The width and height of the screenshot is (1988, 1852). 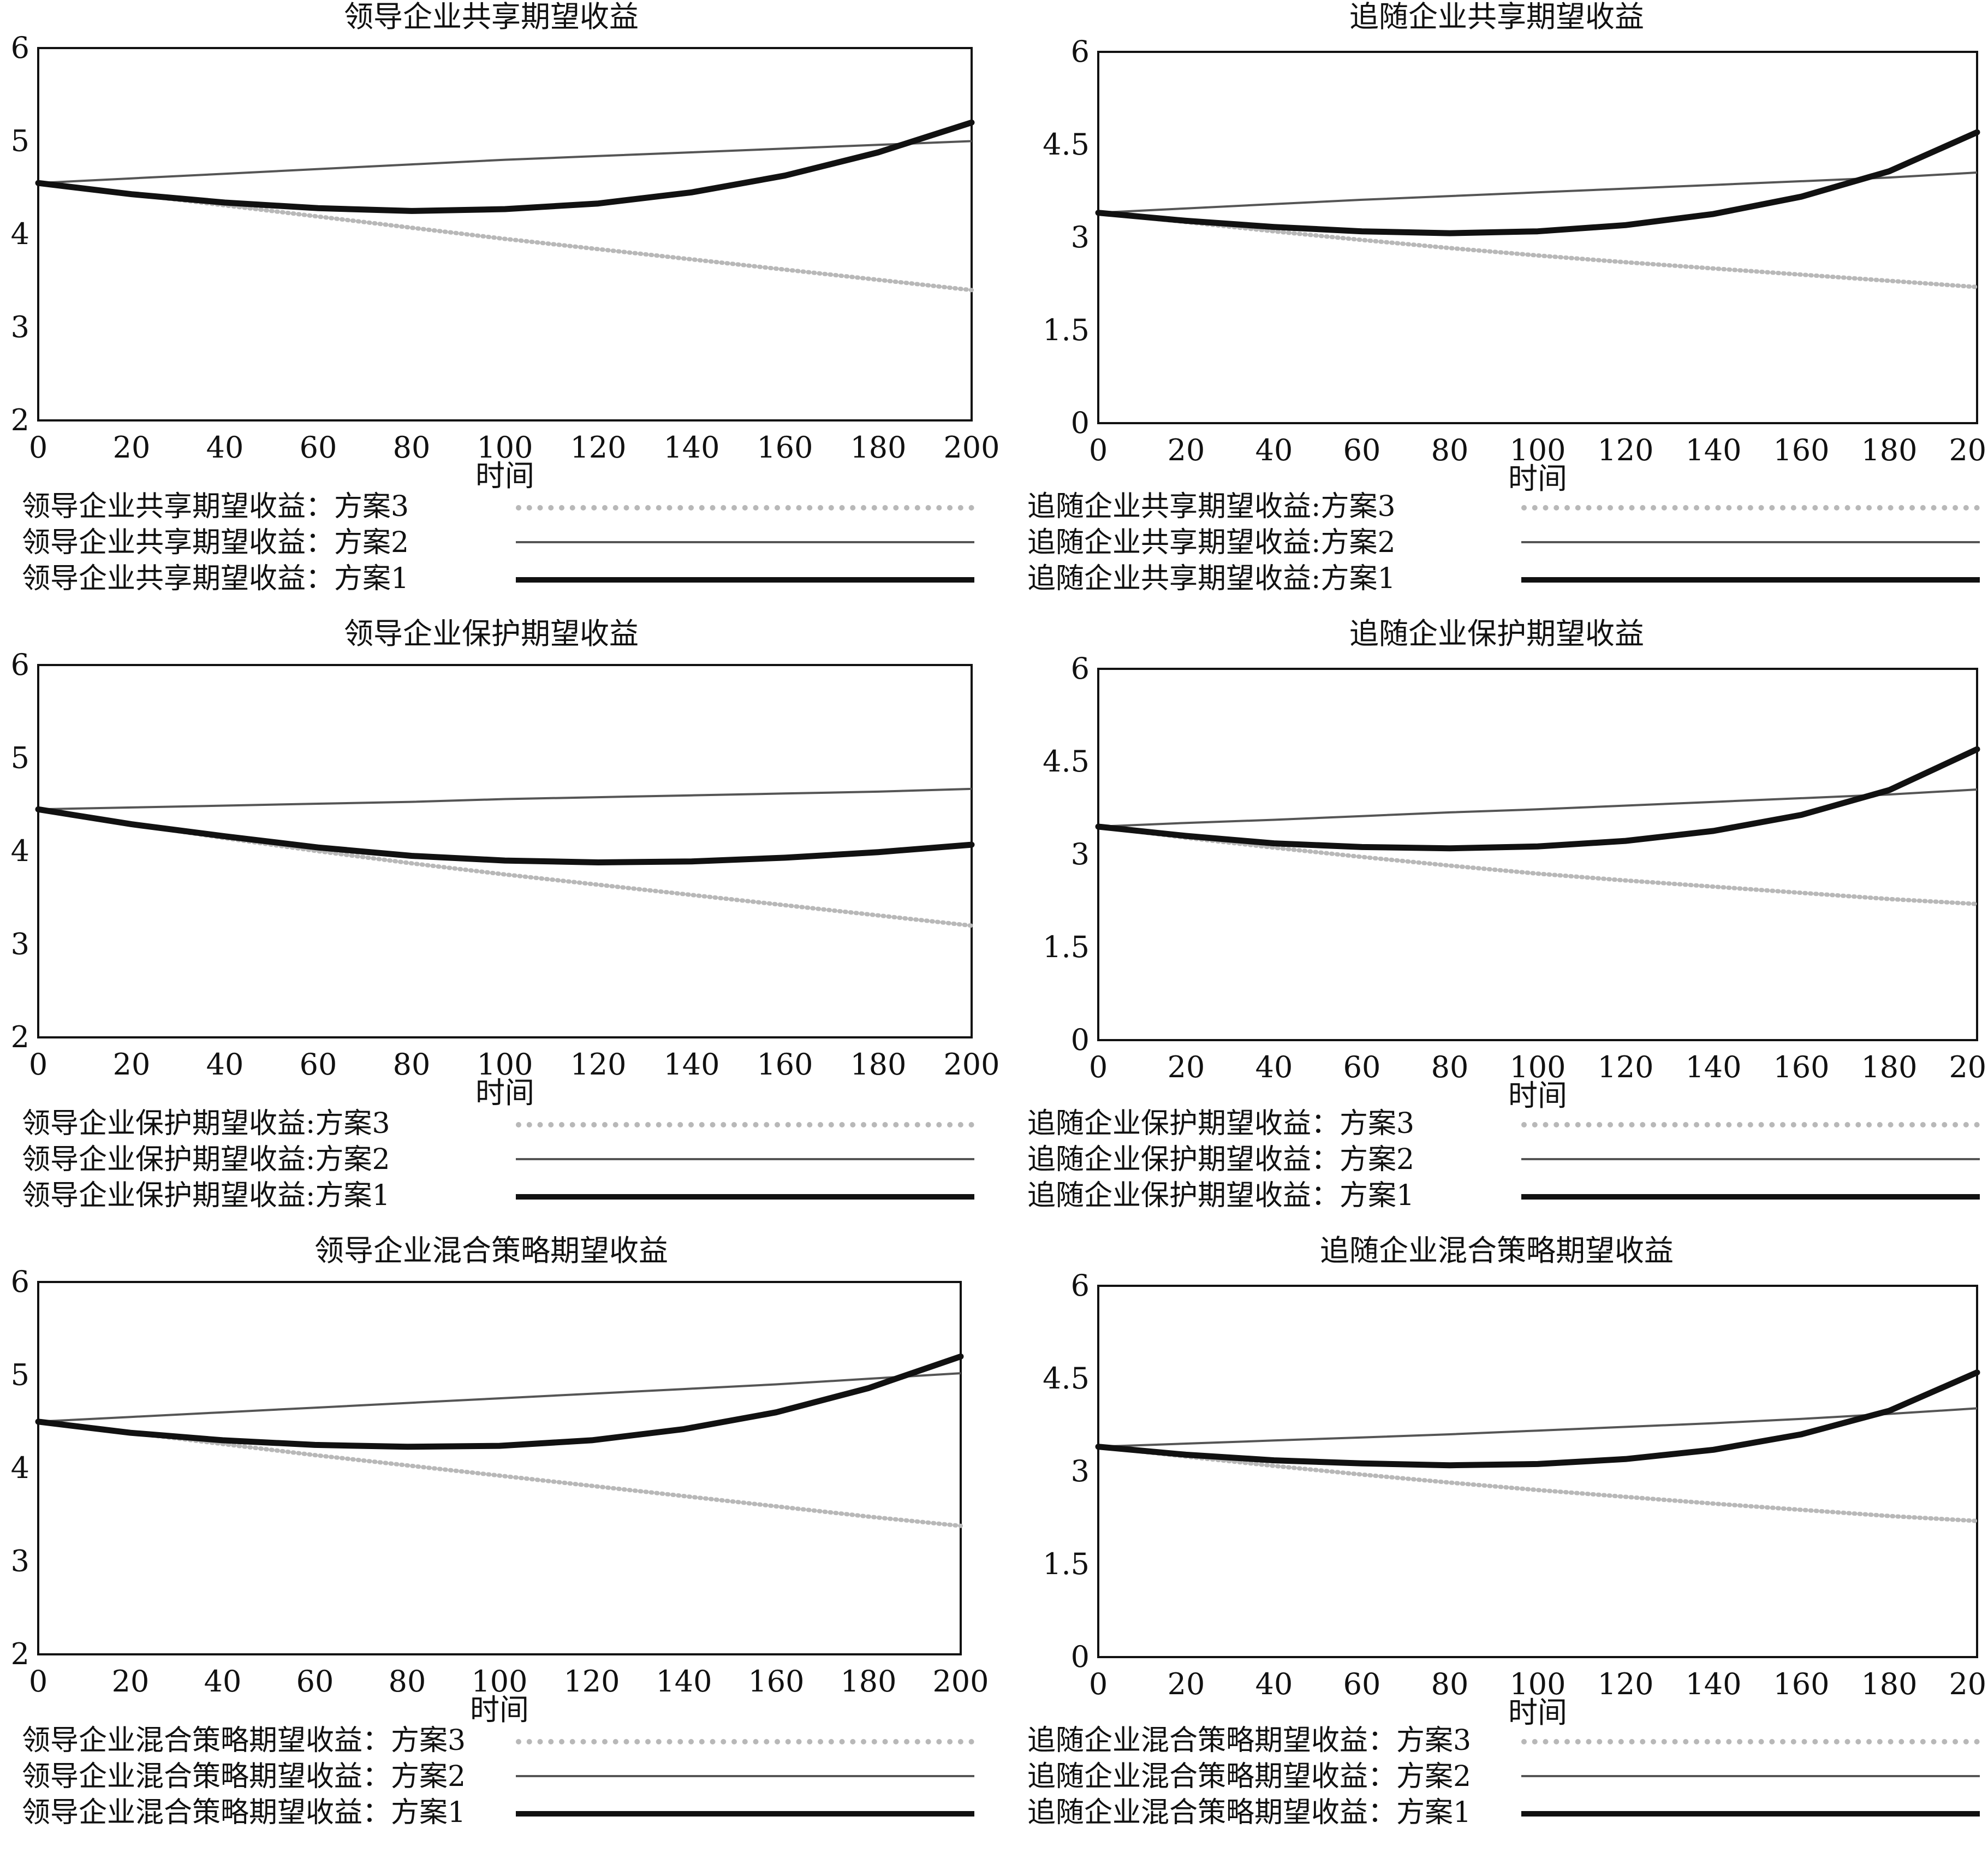 I want to click on plot-frame, so click(x=505, y=234).